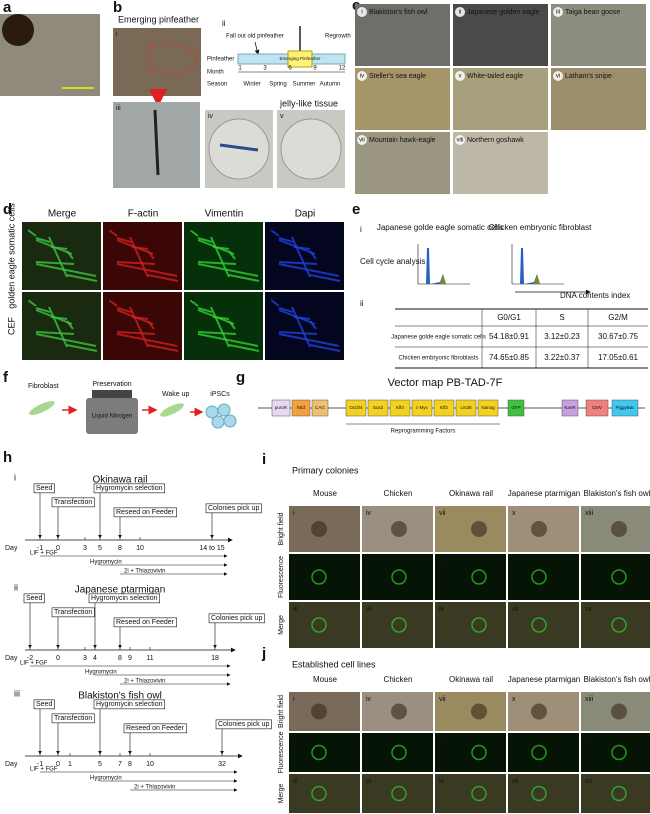 The height and width of the screenshot is (814, 650). What do you see at coordinates (495, 140) in the screenshot?
I see `species-label: Northern goshawk` at bounding box center [495, 140].